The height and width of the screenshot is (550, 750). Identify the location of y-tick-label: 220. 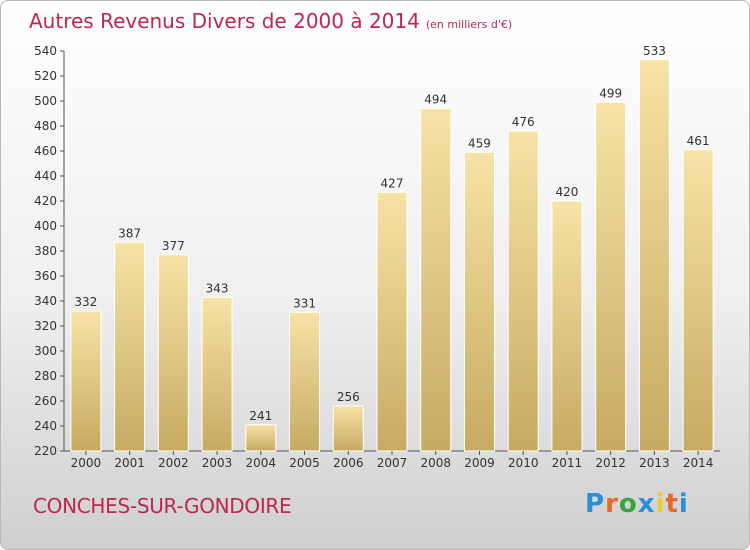
(45, 451).